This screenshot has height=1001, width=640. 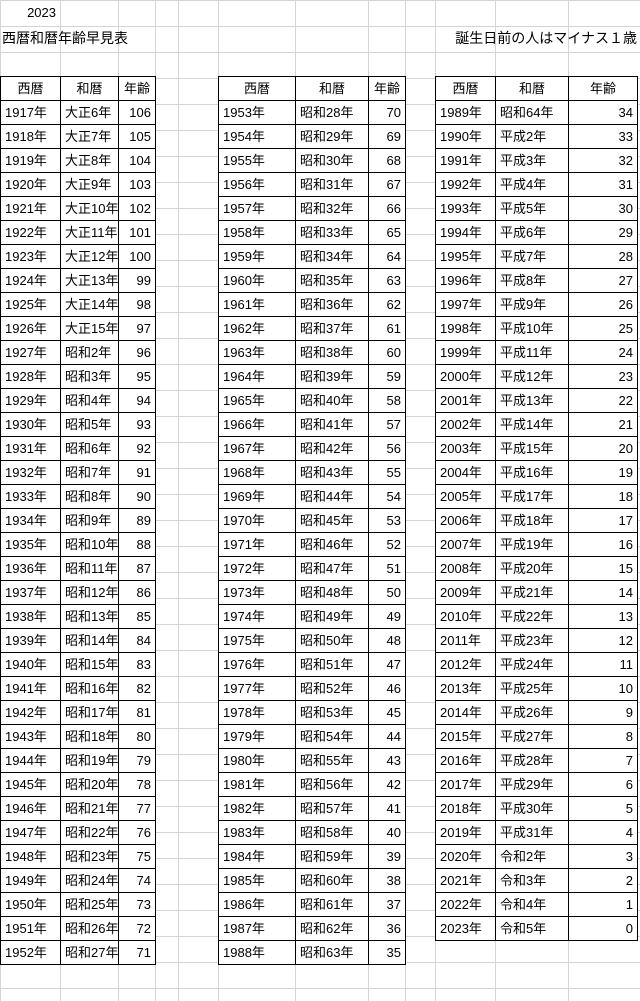 What do you see at coordinates (30, 808) in the screenshot?
I see `cell-western-year: 1946年` at bounding box center [30, 808].